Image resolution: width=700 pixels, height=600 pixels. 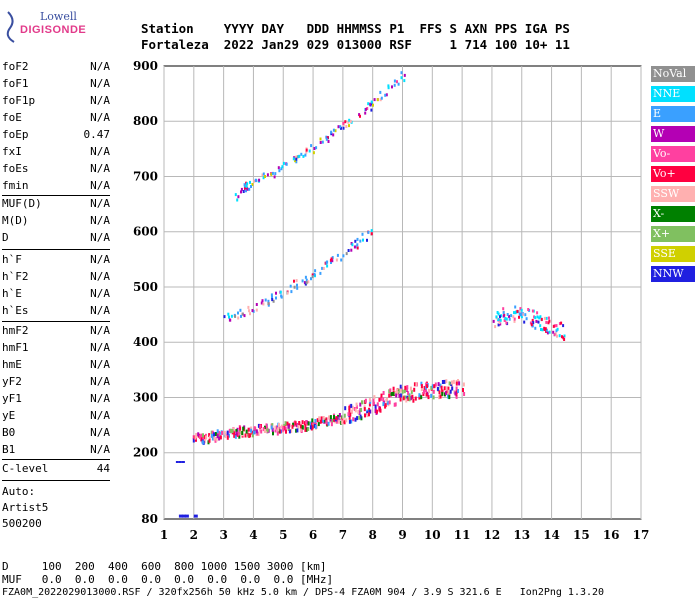 I want to click on y-tick-label: 80, so click(x=149, y=519).